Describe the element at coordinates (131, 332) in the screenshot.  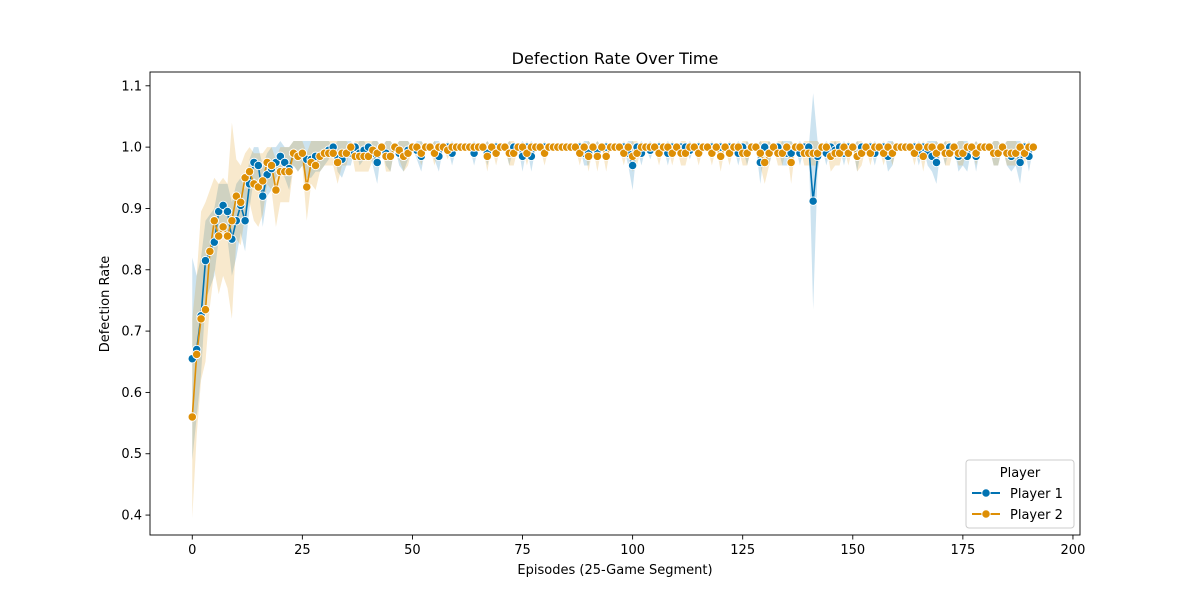
I see `y-tick-label: 0.7` at that location.